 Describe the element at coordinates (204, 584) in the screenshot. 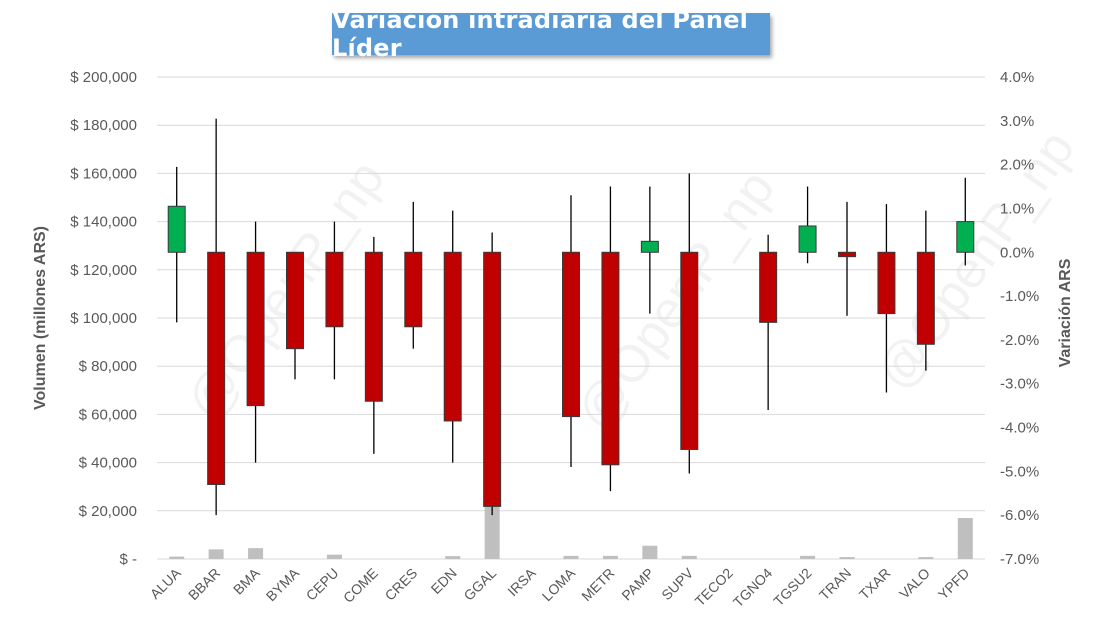

I see `x-tick-label: BBAR` at that location.